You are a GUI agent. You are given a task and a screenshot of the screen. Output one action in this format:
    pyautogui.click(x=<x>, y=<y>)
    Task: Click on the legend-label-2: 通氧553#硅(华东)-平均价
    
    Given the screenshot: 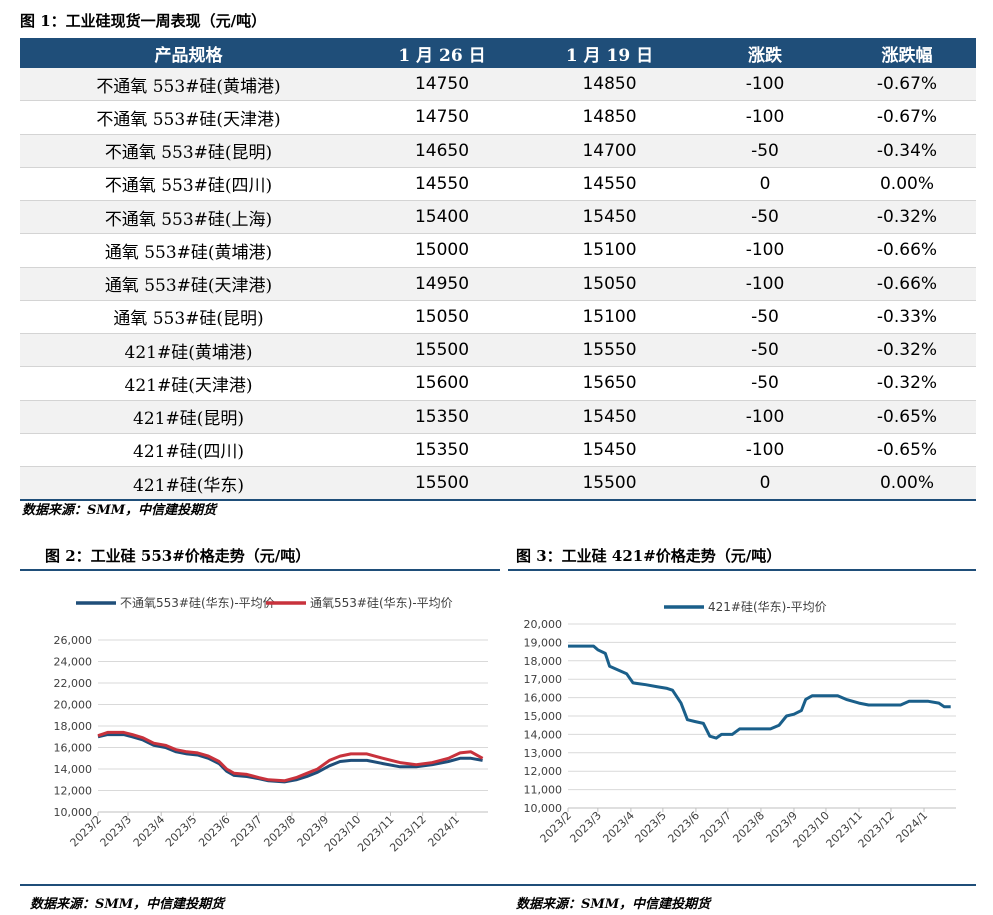 What is the action you would take?
    pyautogui.click(x=381, y=603)
    